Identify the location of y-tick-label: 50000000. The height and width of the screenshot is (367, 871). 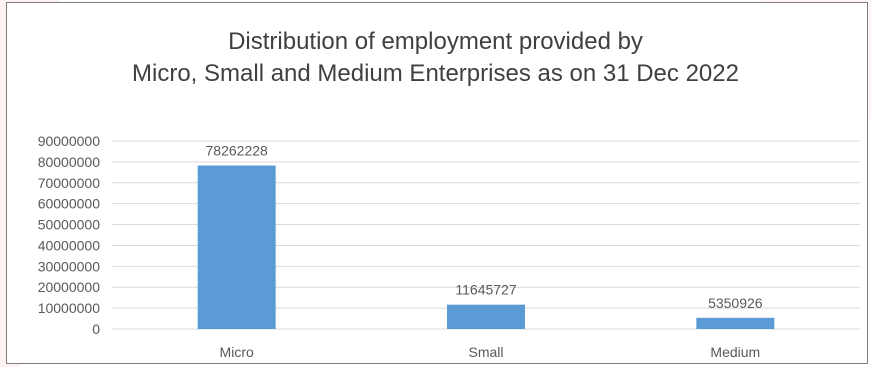
(69, 225).